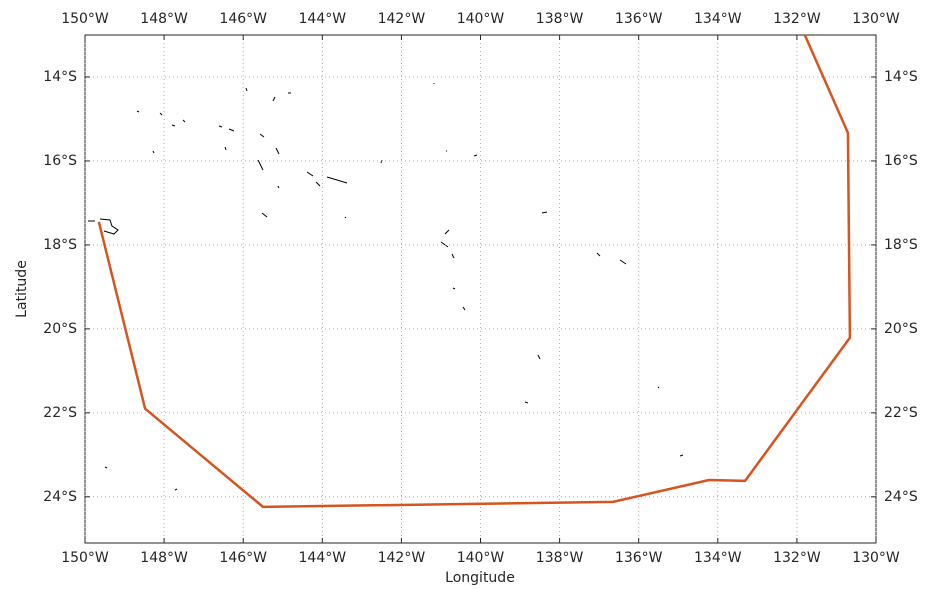 The image size is (949, 589). What do you see at coordinates (22, 289) in the screenshot?
I see `y-axis-label: Latitude` at bounding box center [22, 289].